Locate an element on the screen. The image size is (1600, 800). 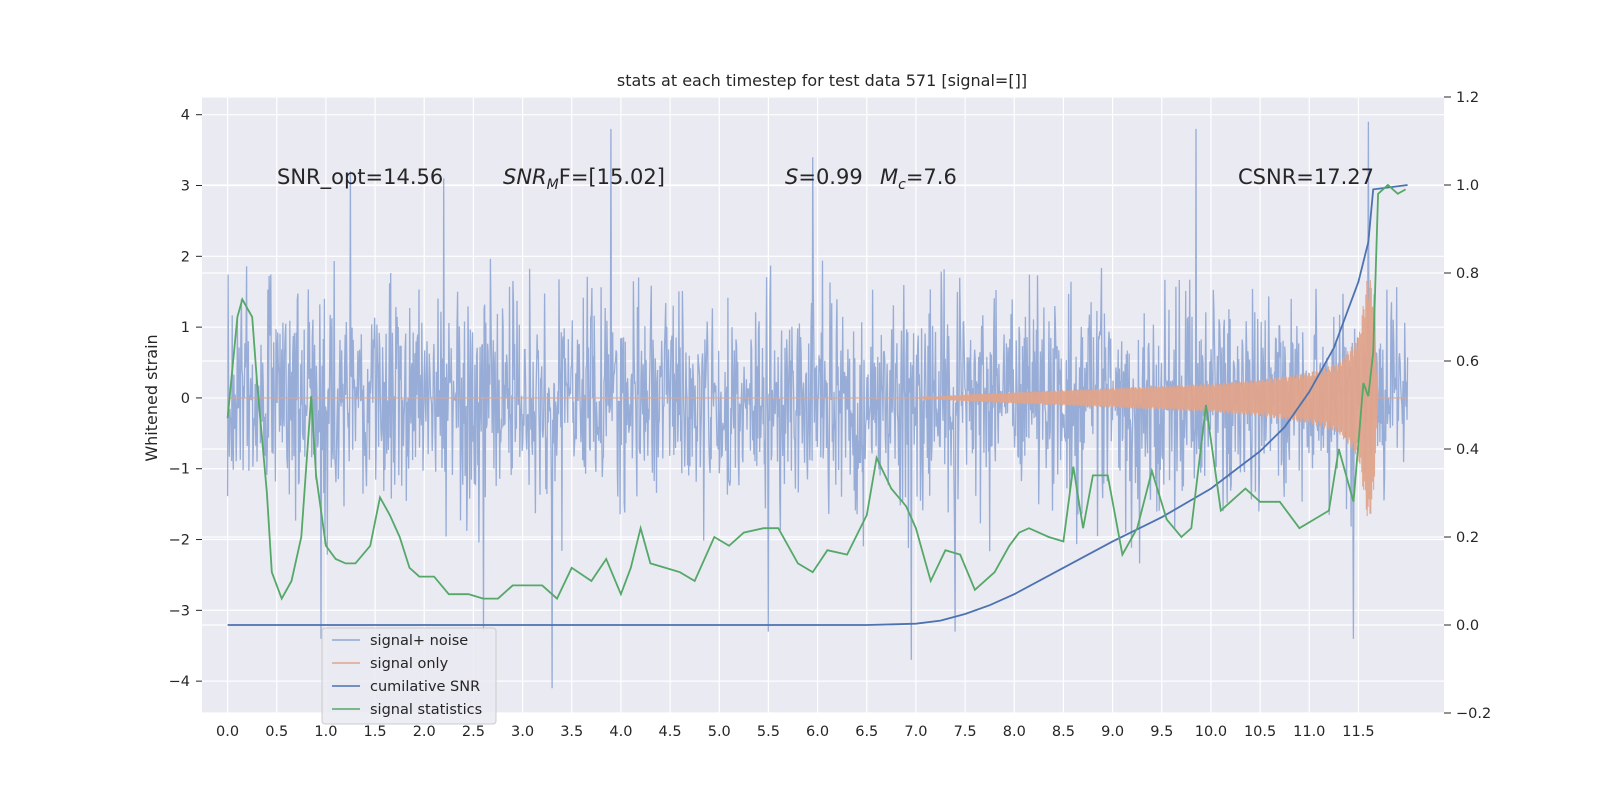
y-tick-label: 3 is located at coordinates (185, 187).